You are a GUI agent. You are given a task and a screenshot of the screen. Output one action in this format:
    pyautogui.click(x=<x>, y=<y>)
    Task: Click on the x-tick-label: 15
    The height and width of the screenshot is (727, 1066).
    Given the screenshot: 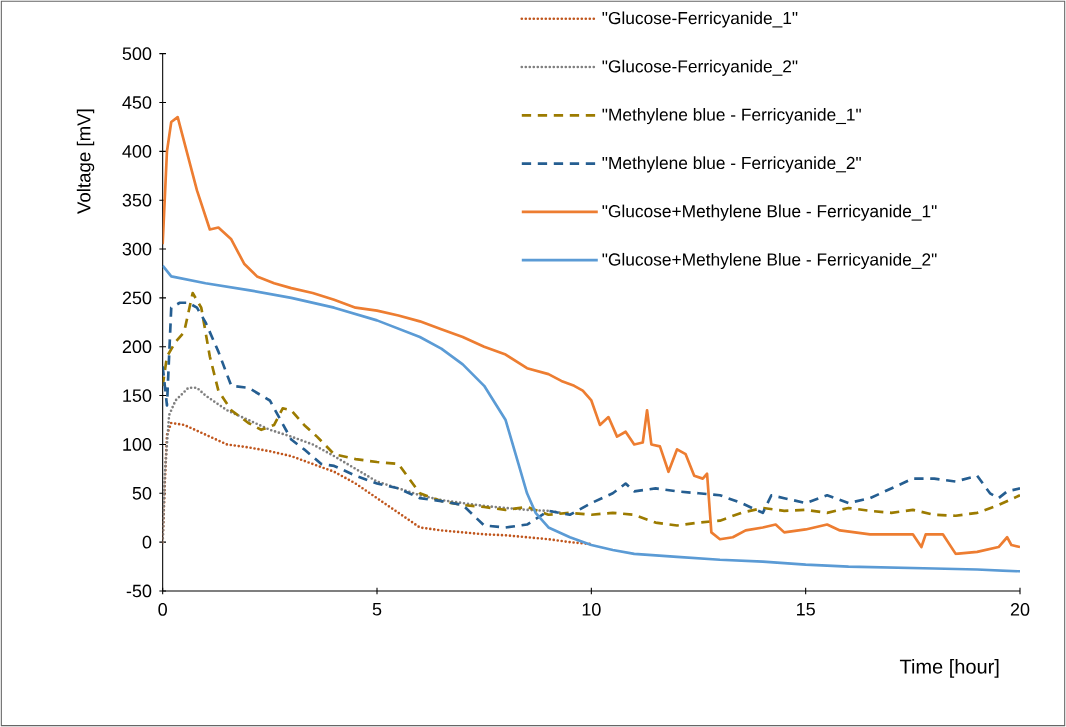 What is the action you would take?
    pyautogui.click(x=806, y=609)
    